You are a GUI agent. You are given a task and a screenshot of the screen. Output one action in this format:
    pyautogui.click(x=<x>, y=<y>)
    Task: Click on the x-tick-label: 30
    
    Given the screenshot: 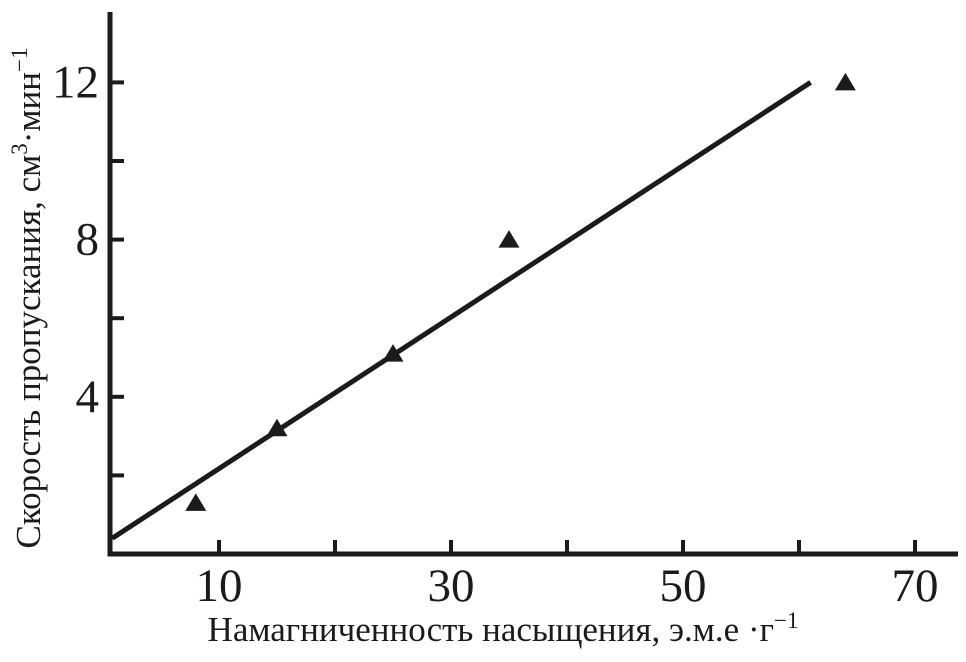 What is the action you would take?
    pyautogui.click(x=451, y=586)
    